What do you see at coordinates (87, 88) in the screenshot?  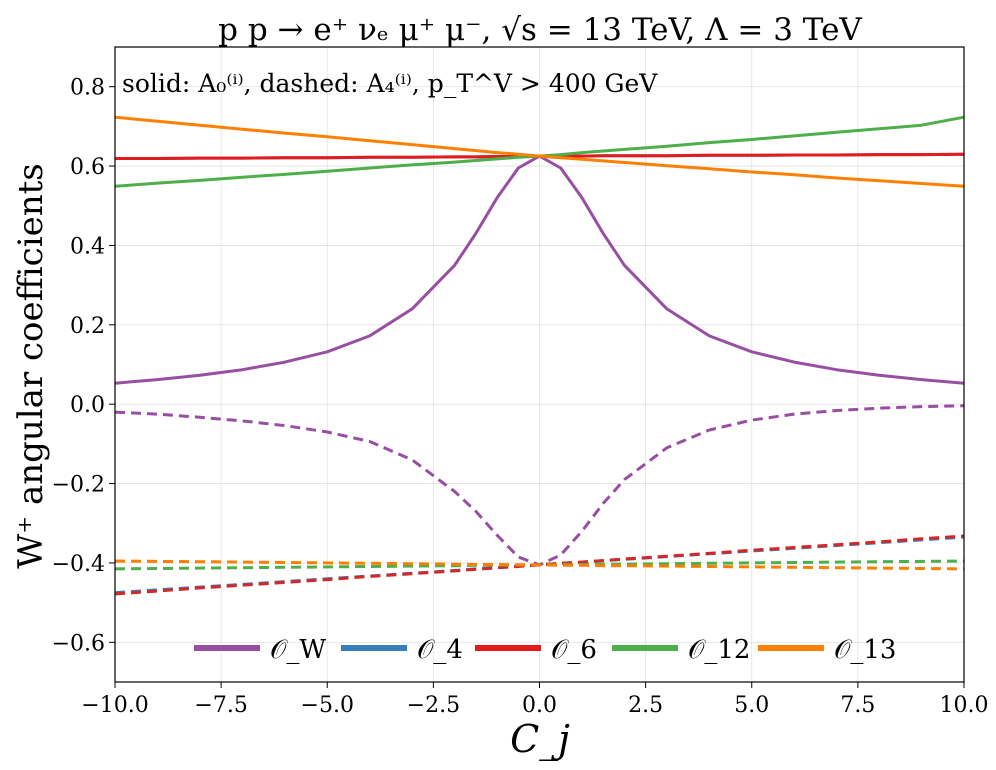 I see `y-tick-label: 0.8` at bounding box center [87, 88].